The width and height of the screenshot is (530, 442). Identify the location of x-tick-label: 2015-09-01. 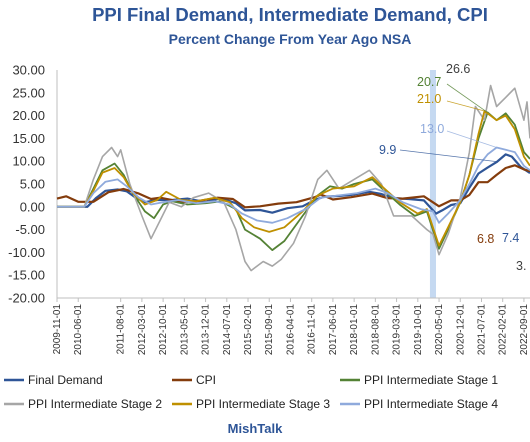
(269, 330).